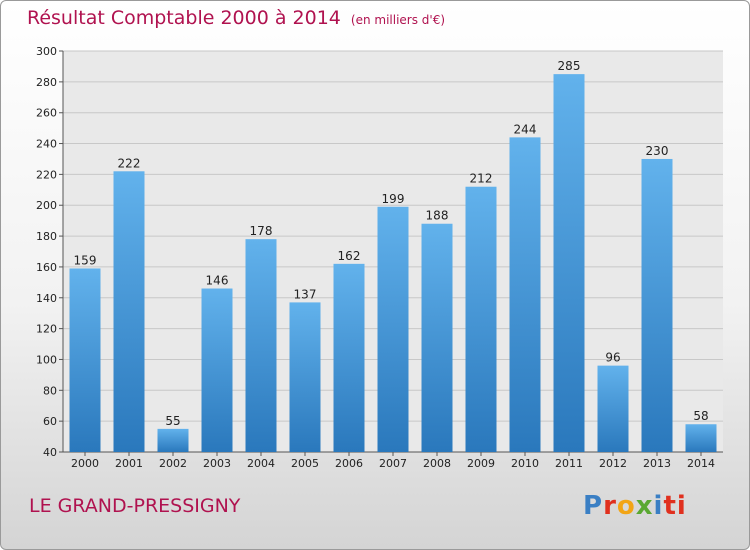 The height and width of the screenshot is (550, 750). What do you see at coordinates (46, 174) in the screenshot?
I see `y-tick-label: 220` at bounding box center [46, 174].